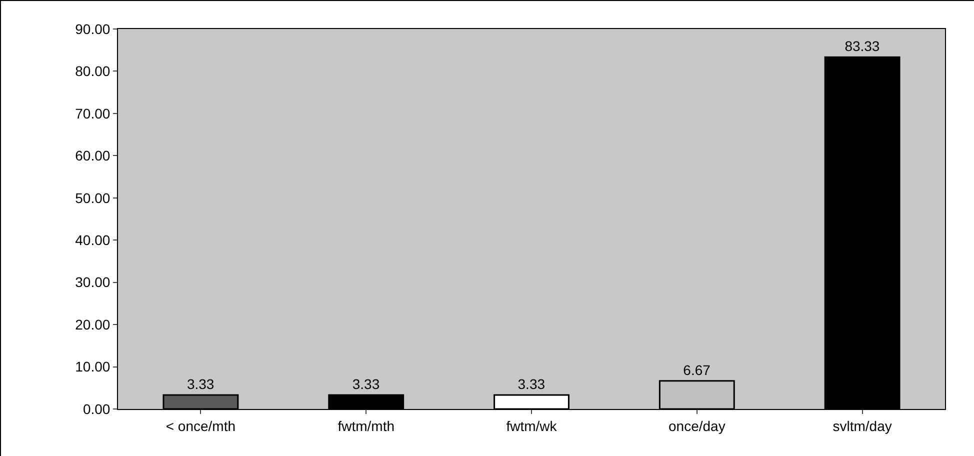 The width and height of the screenshot is (974, 456). I want to click on x-tick-label: svltm/day, so click(862, 426).